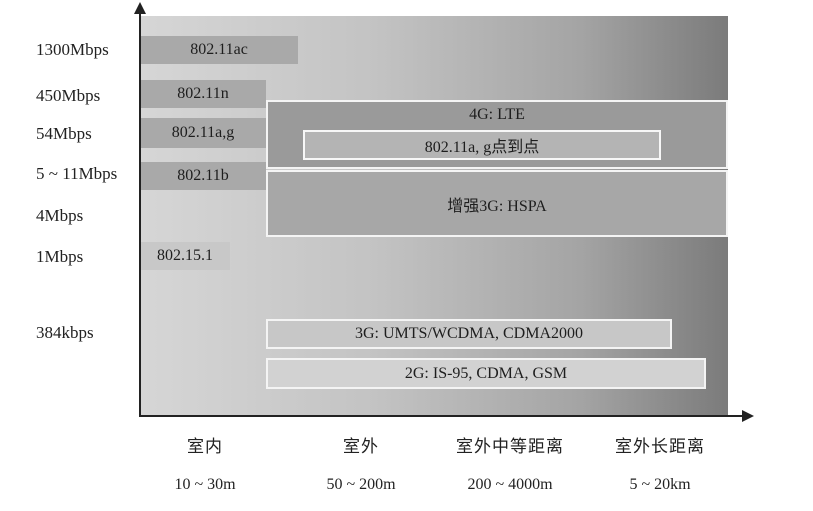  I want to click on band-3g-umts: 3G: UMTS/WCDMA, CDMA2000, so click(469, 334).